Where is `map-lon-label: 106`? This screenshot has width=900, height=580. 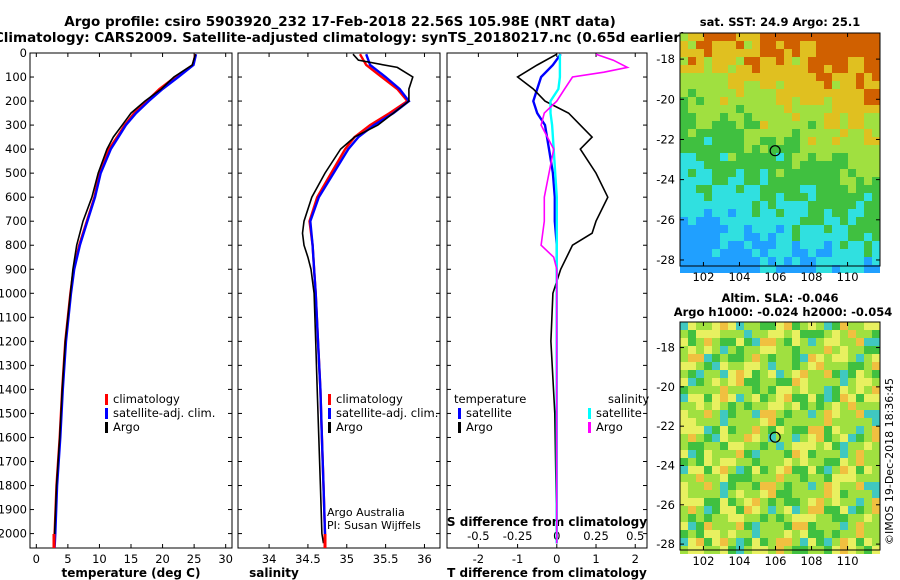 map-lon-label: 106 is located at coordinates (776, 277).